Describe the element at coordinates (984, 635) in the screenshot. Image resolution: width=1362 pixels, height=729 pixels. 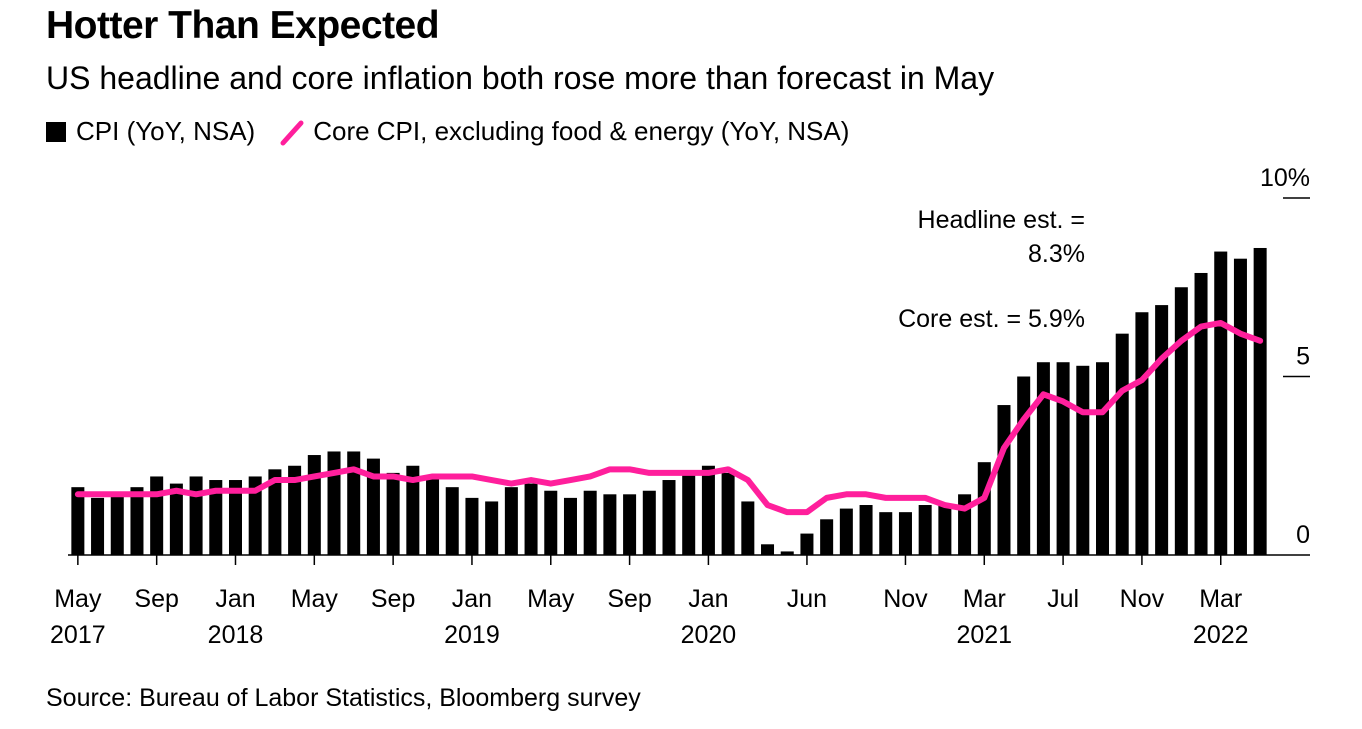
I see `x-tick-label-year: 2021` at that location.